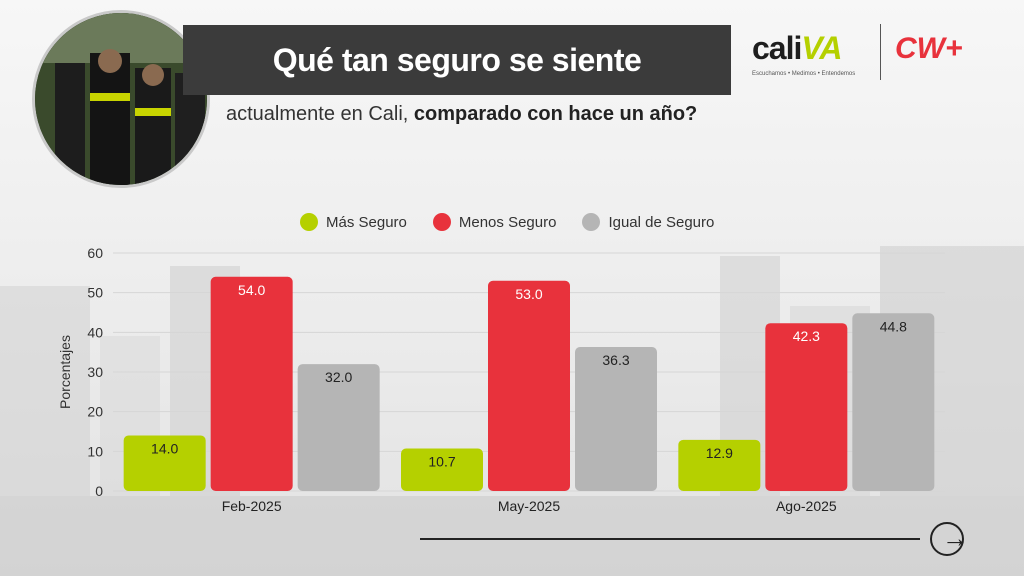  Describe the element at coordinates (806, 506) in the screenshot. I see `x-tick-label: Ago-2025` at that location.